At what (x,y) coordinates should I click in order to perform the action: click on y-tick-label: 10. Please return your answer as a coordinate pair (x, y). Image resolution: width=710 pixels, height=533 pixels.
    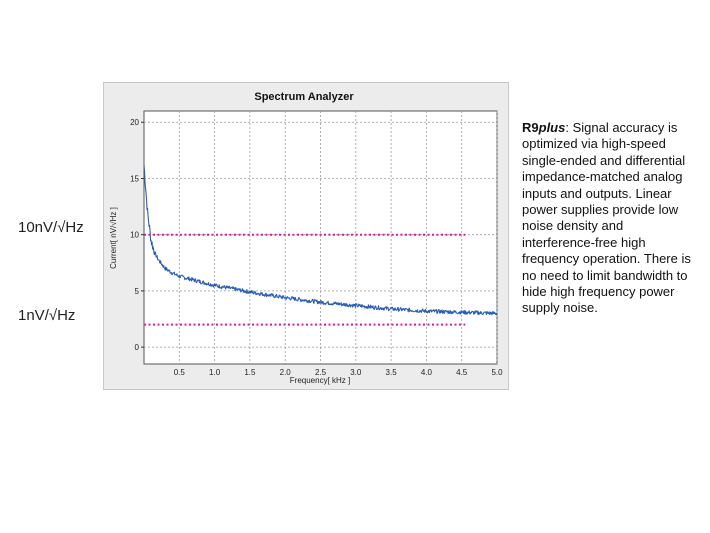
    Looking at the image, I should click on (134, 235).